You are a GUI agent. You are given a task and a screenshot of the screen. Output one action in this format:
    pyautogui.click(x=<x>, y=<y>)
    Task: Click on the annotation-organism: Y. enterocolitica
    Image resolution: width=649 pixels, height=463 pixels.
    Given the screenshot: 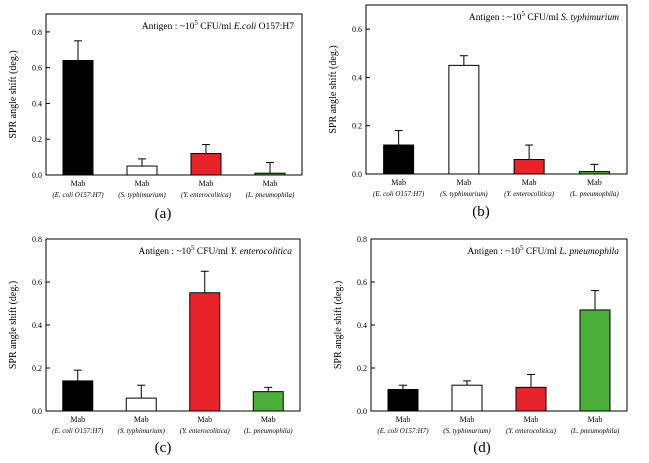 What is the action you would take?
    pyautogui.click(x=261, y=252)
    